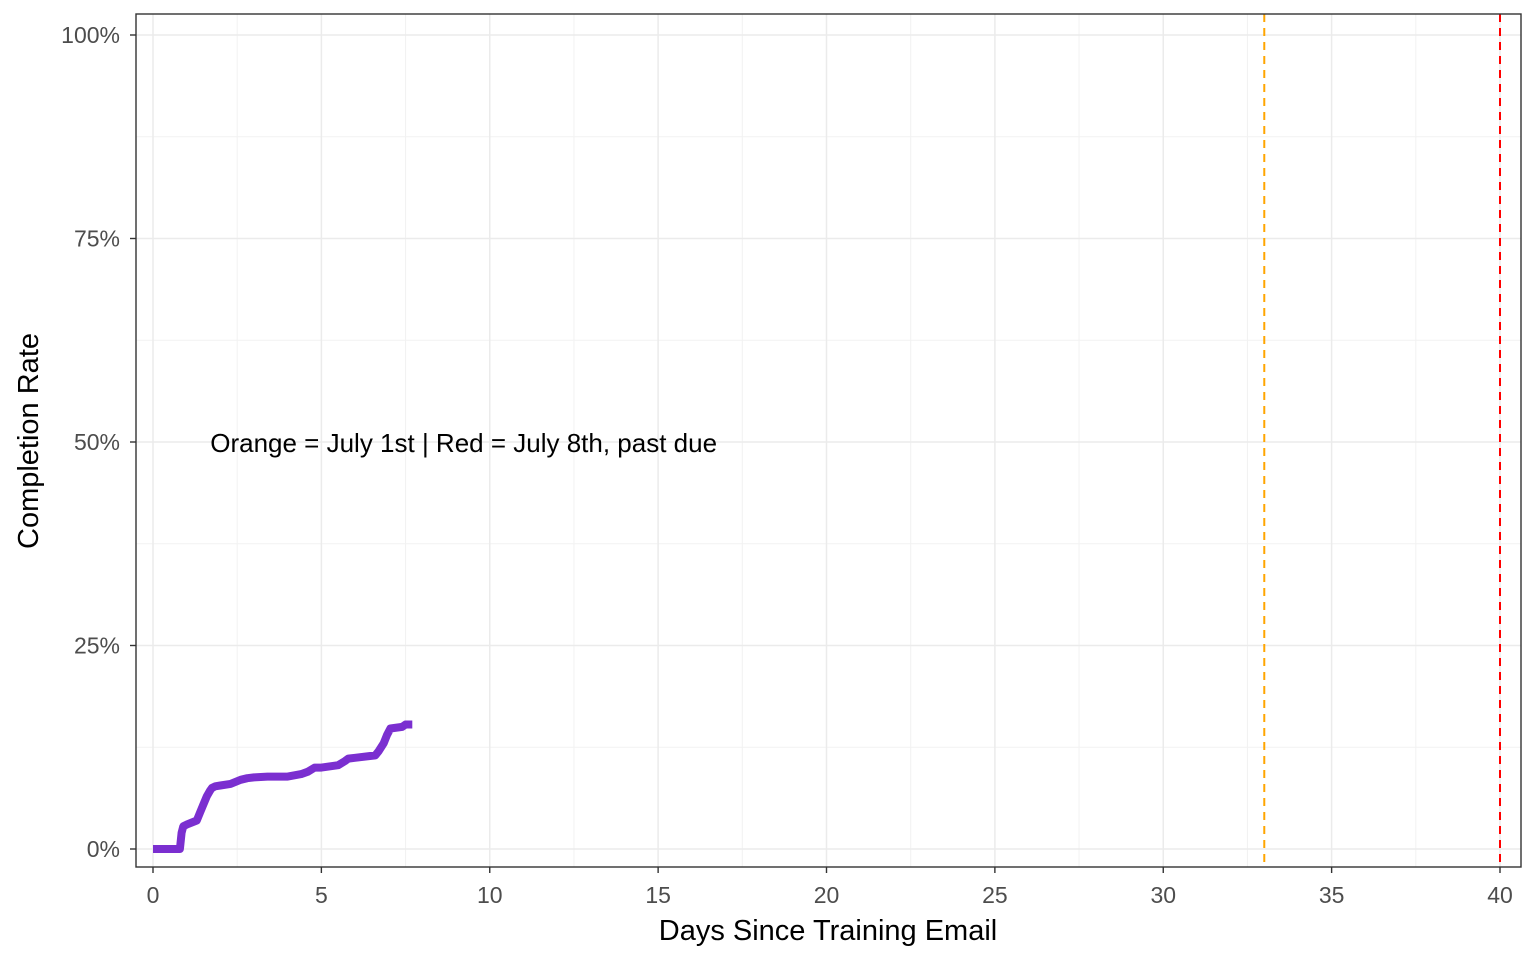 The height and width of the screenshot is (960, 1536). What do you see at coordinates (827, 895) in the screenshot?
I see `x-tick-label: 20` at bounding box center [827, 895].